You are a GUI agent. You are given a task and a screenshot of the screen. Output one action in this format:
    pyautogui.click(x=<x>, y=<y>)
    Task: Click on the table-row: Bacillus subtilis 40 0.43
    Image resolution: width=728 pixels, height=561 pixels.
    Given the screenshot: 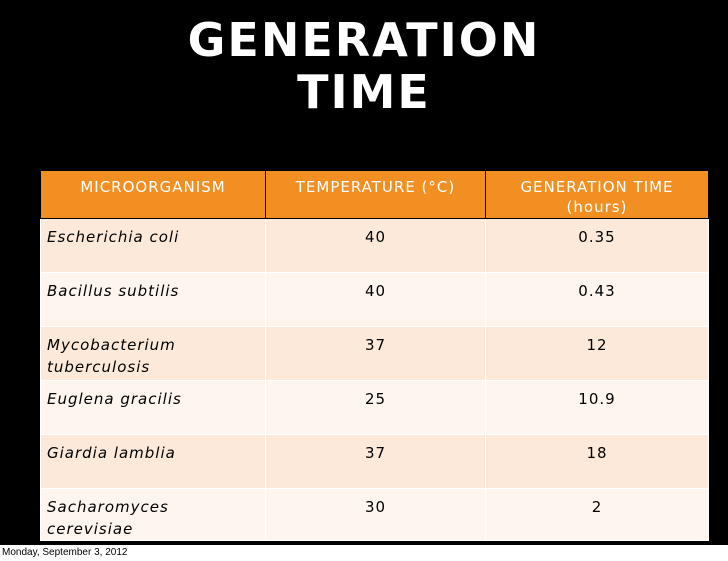 What is the action you would take?
    pyautogui.click(x=374, y=299)
    